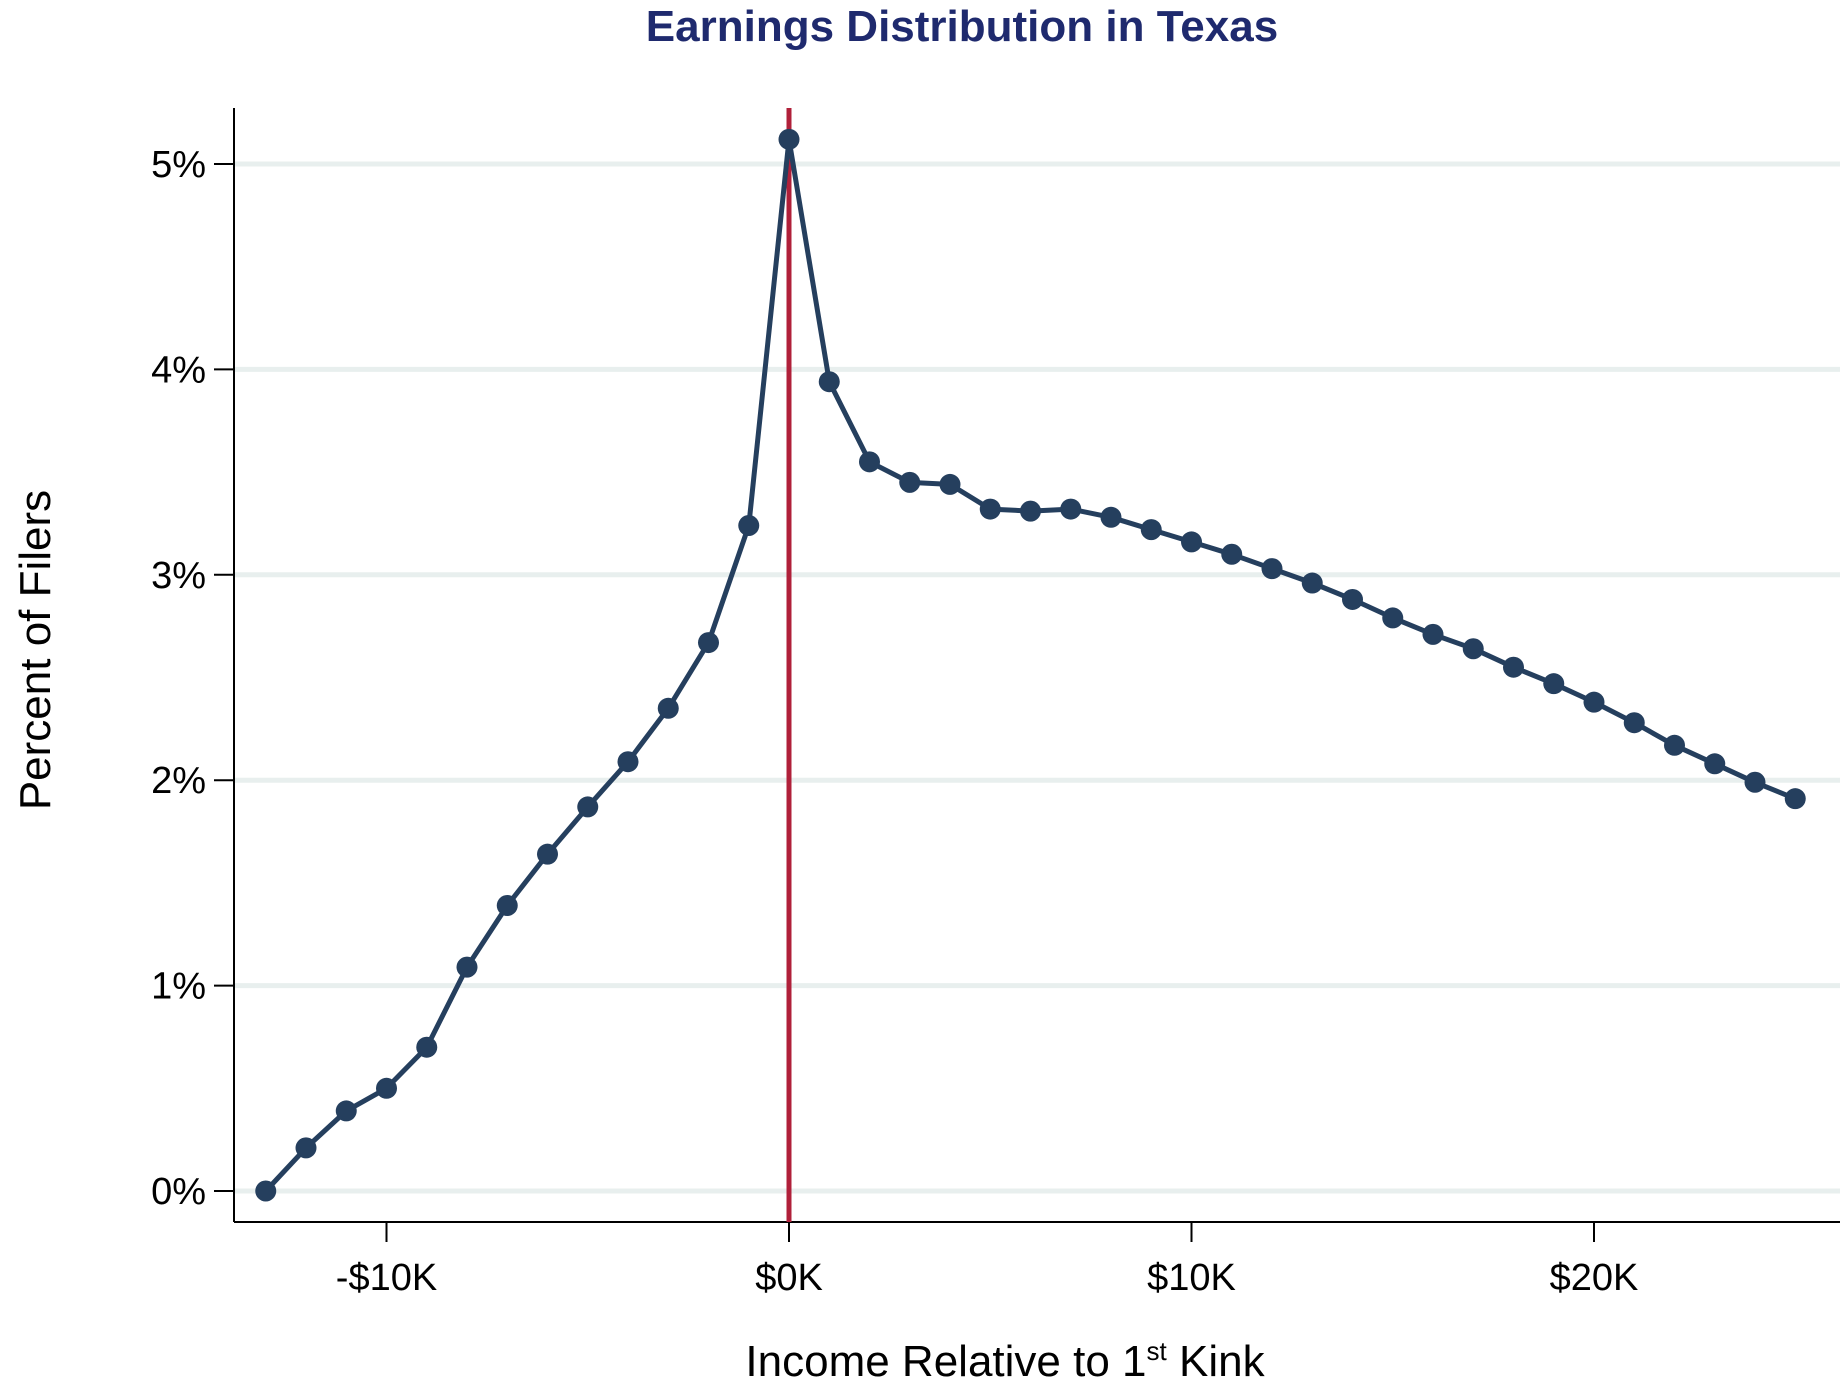  What do you see at coordinates (178, 165) in the screenshot?
I see `y-tick-label-5: 5%` at bounding box center [178, 165].